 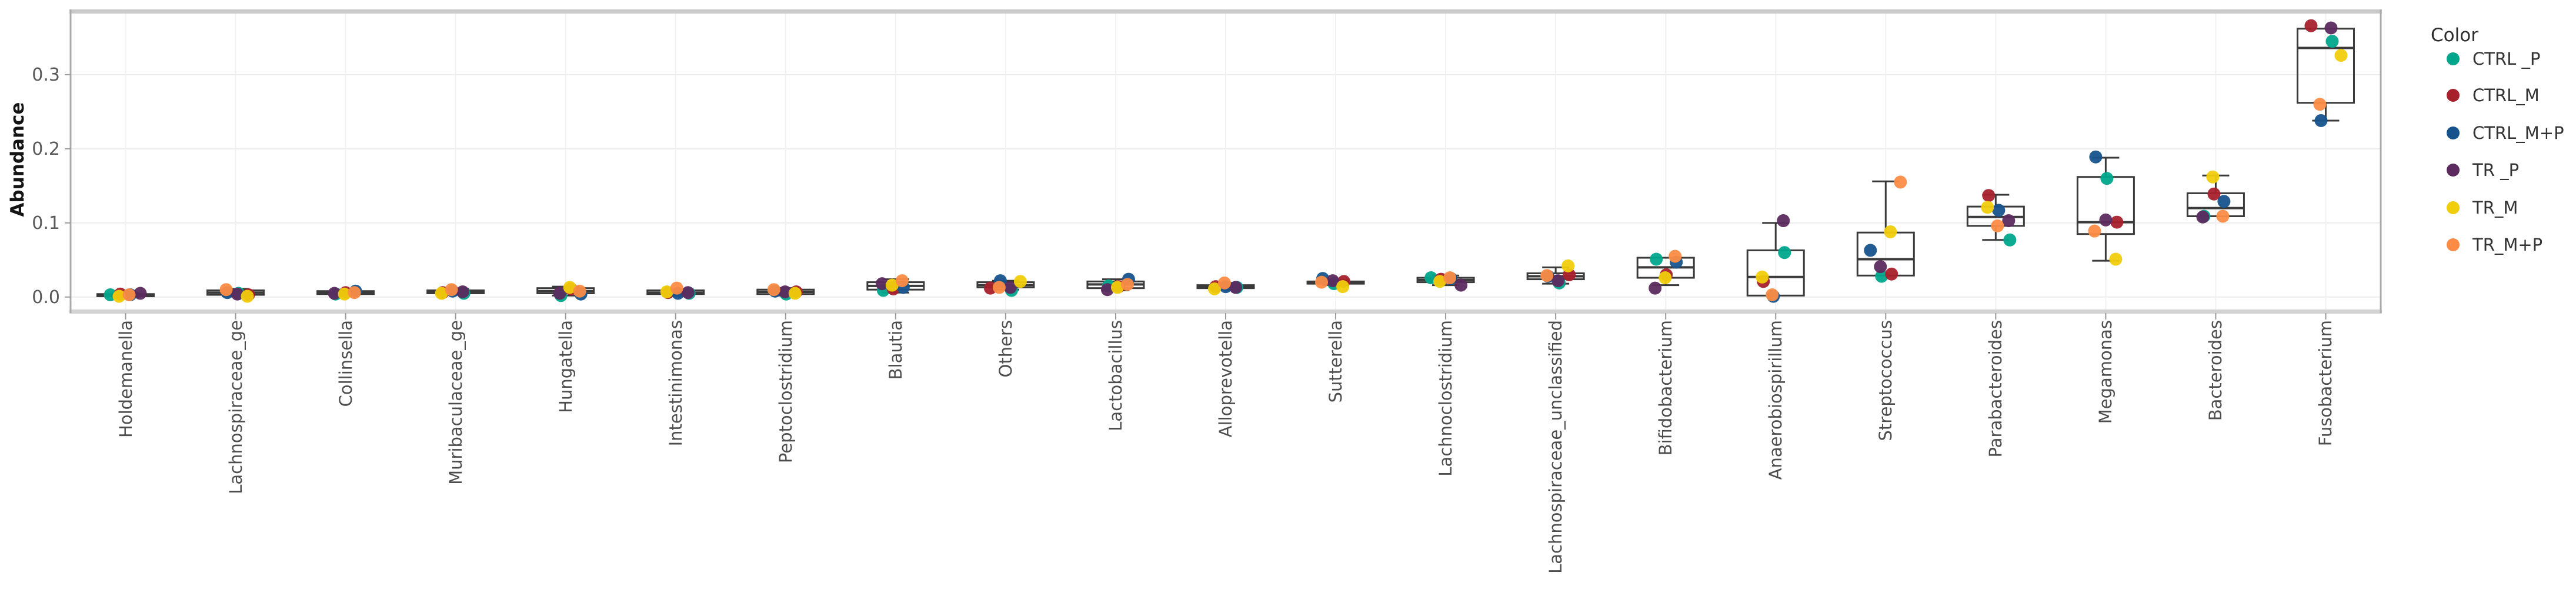 What do you see at coordinates (1446, 398) in the screenshot?
I see `x-tick-label: Lachnoclostridium` at bounding box center [1446, 398].